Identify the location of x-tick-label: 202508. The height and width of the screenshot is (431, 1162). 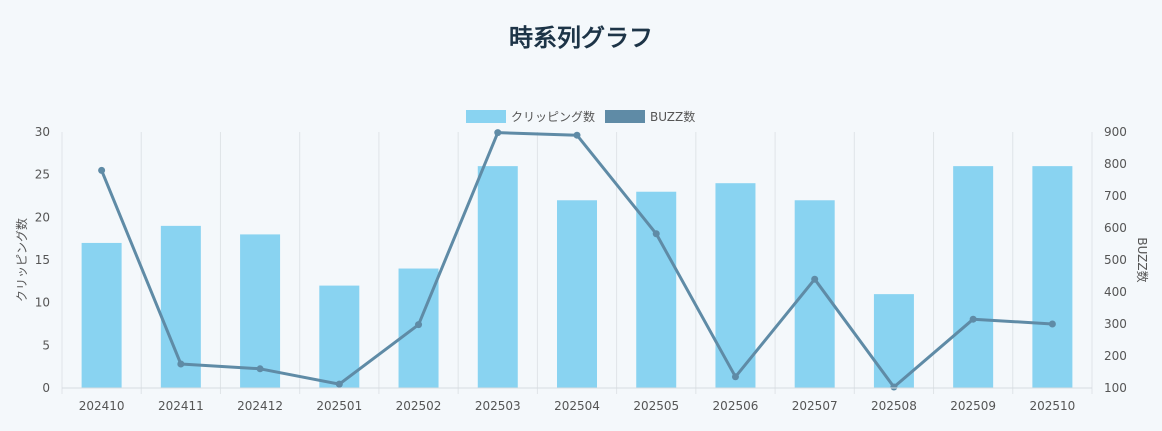
(894, 406).